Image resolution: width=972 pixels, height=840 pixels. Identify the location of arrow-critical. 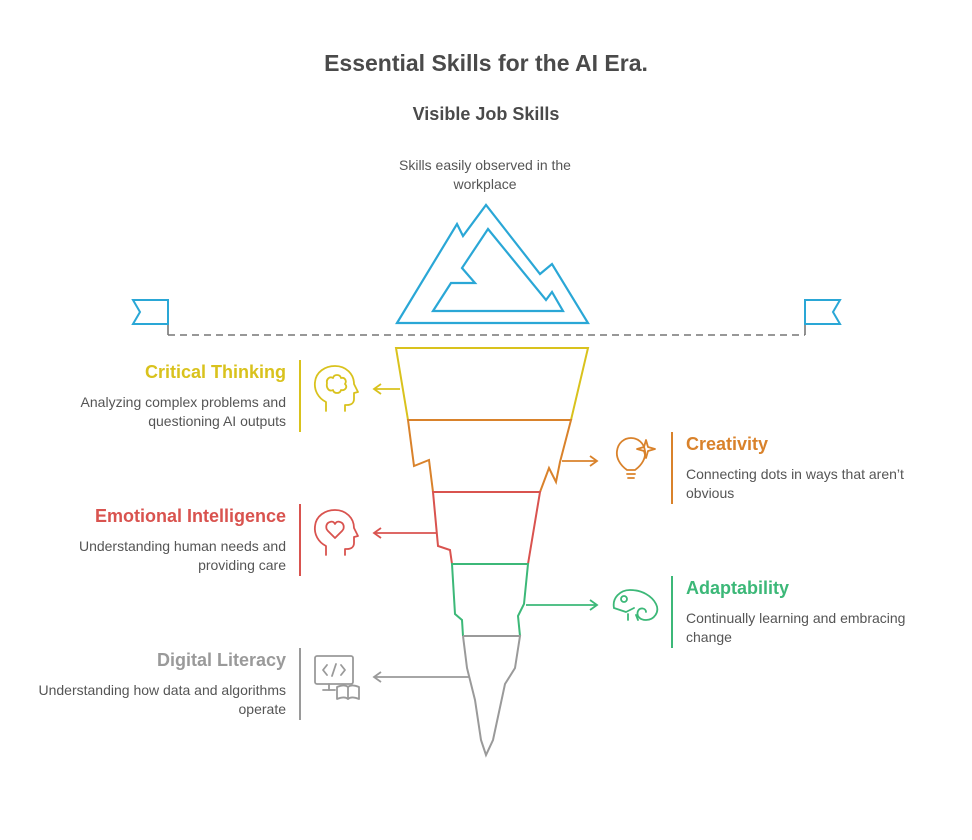
(386, 389).